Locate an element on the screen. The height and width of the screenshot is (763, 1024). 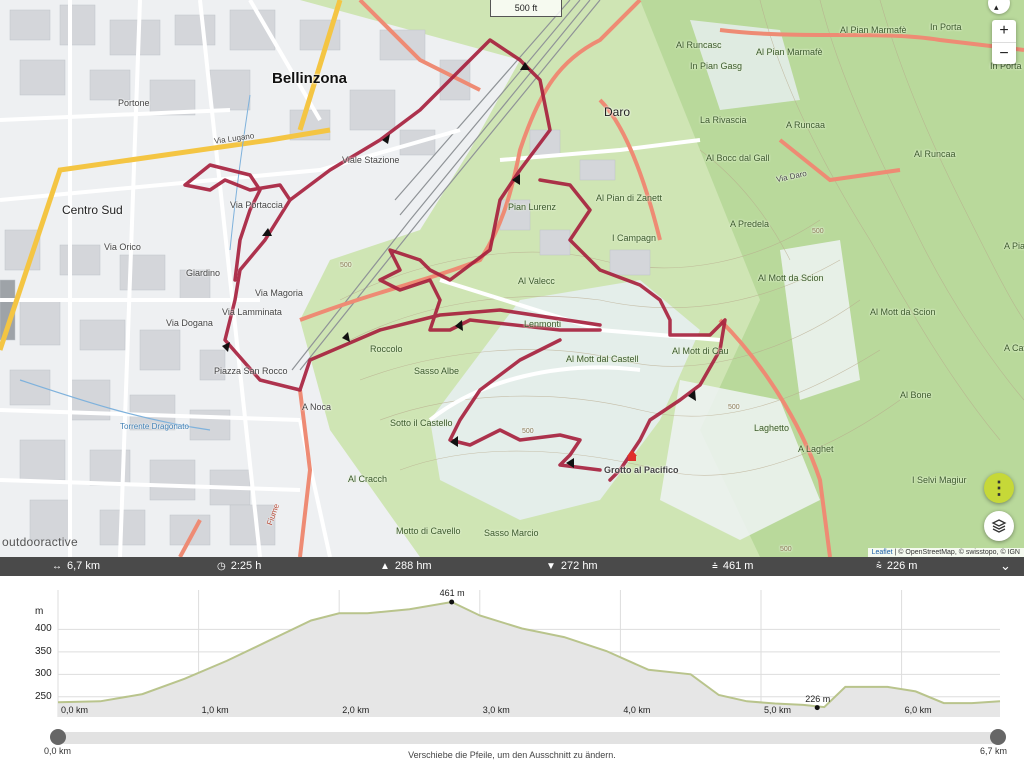
stat-max-altitude: ⩮ 461 m is located at coordinates (732, 566).